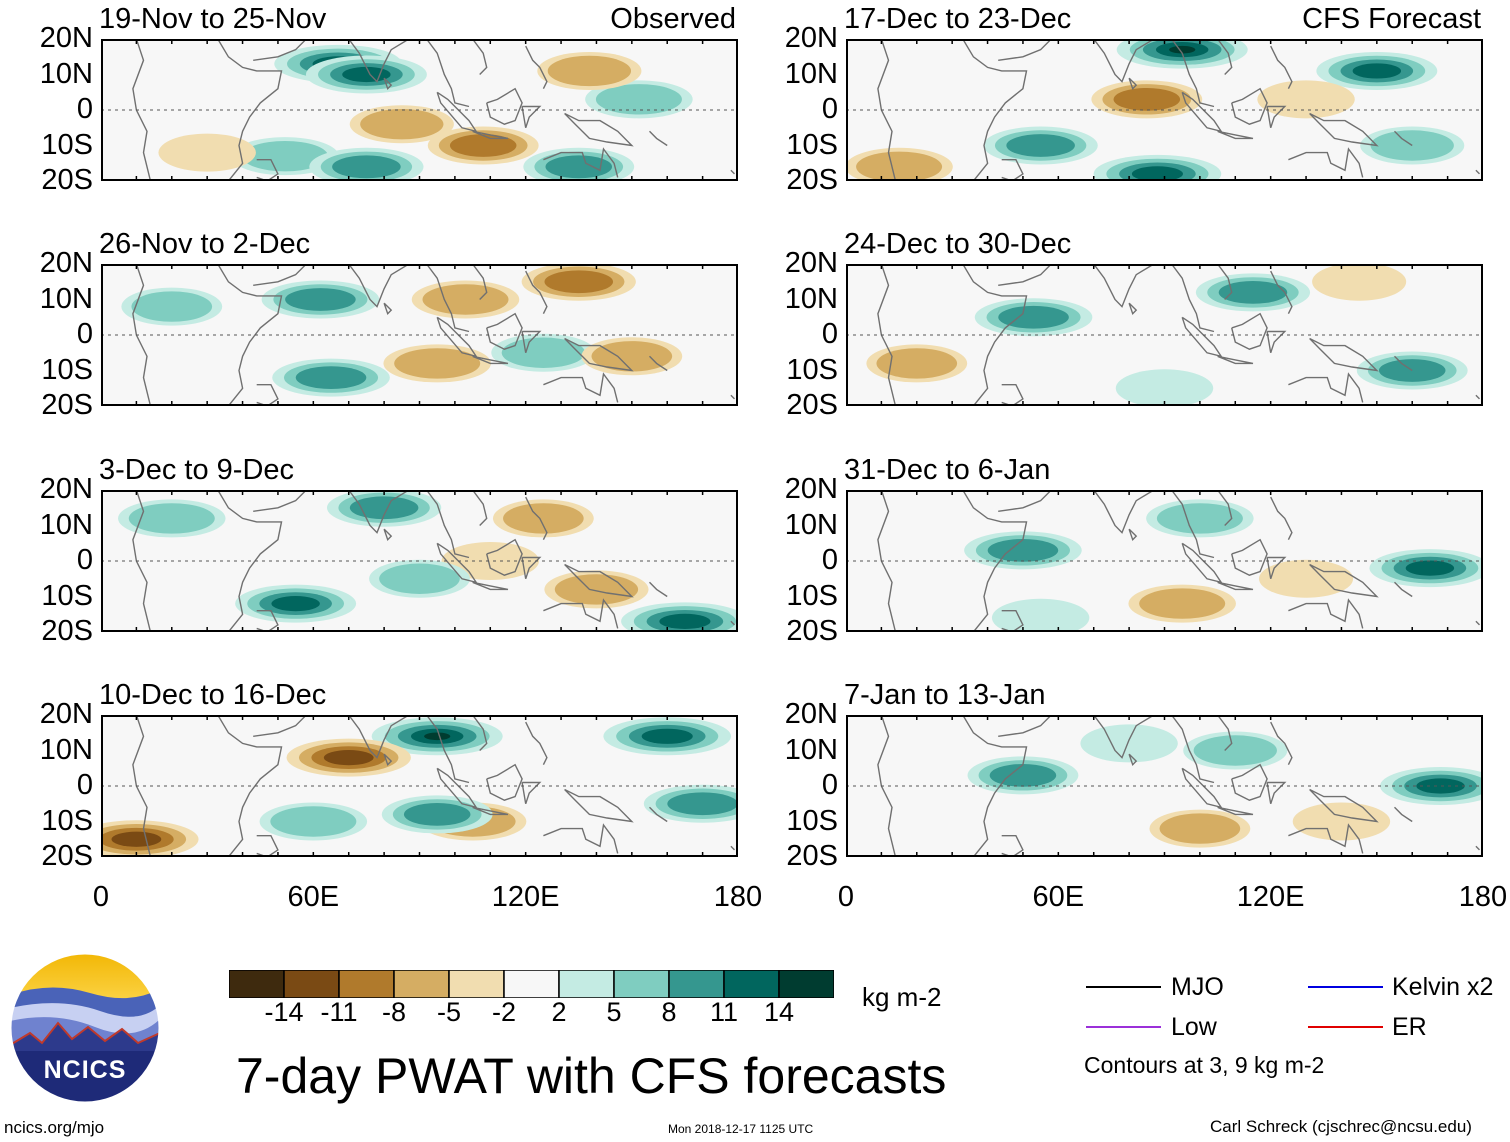 Image resolution: width=1510 pixels, height=1142 pixels. Describe the element at coordinates (1443, 987) in the screenshot. I see `legend-label-kelvin: Kelvin x2` at that location.